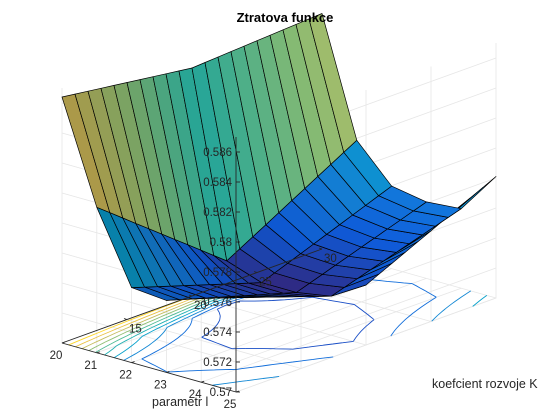 The height and width of the screenshot is (420, 560). I want to click on y-axis-label: parametr l, so click(180, 402).